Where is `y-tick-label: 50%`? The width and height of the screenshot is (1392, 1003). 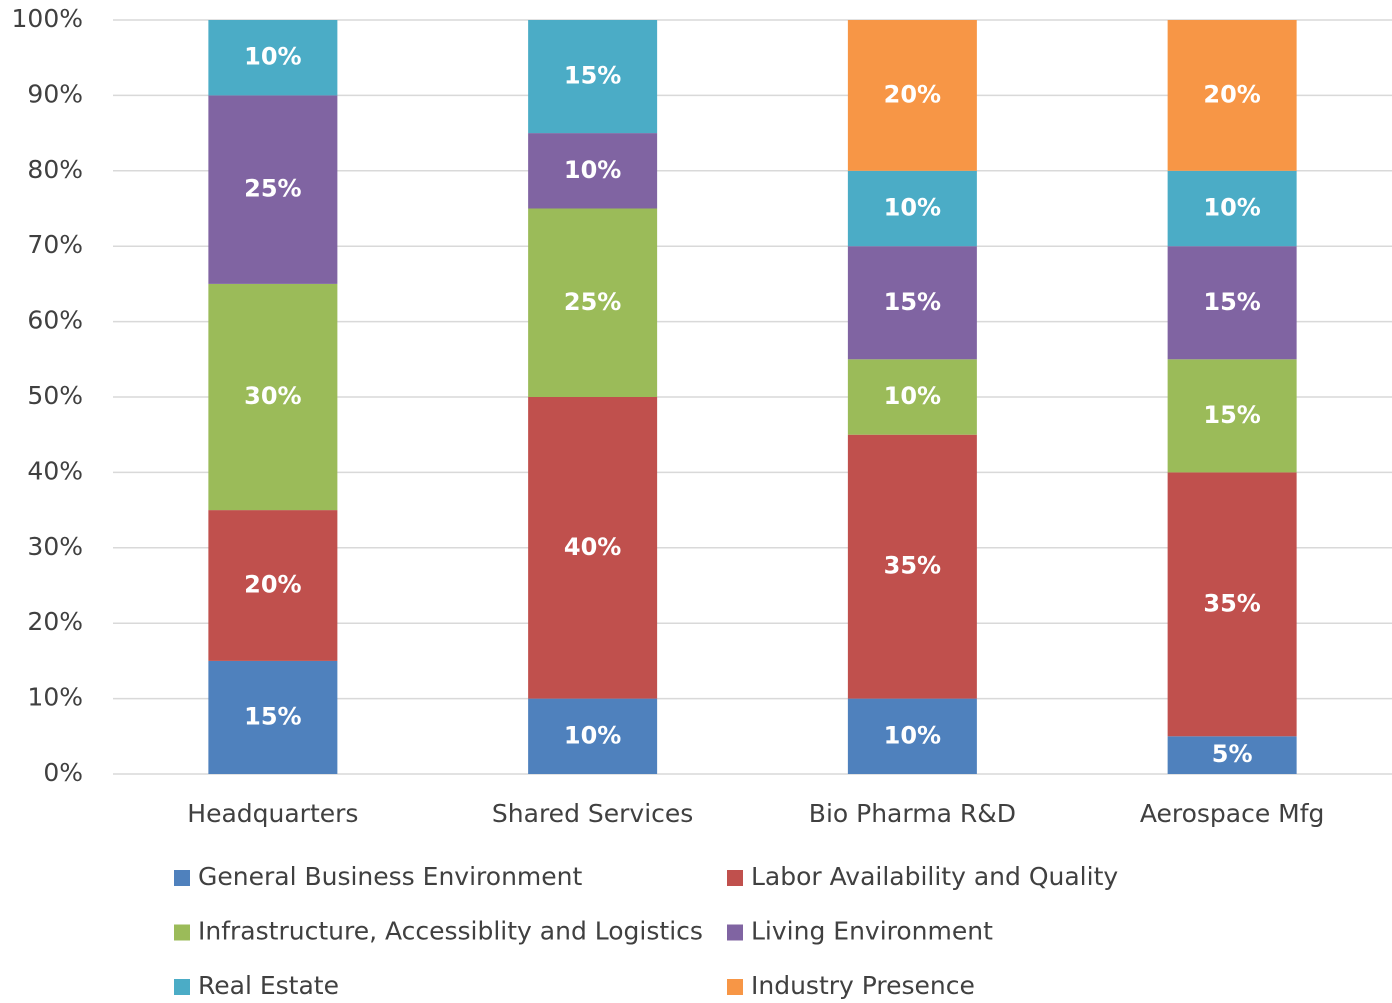 y-tick-label: 50% is located at coordinates (55, 395).